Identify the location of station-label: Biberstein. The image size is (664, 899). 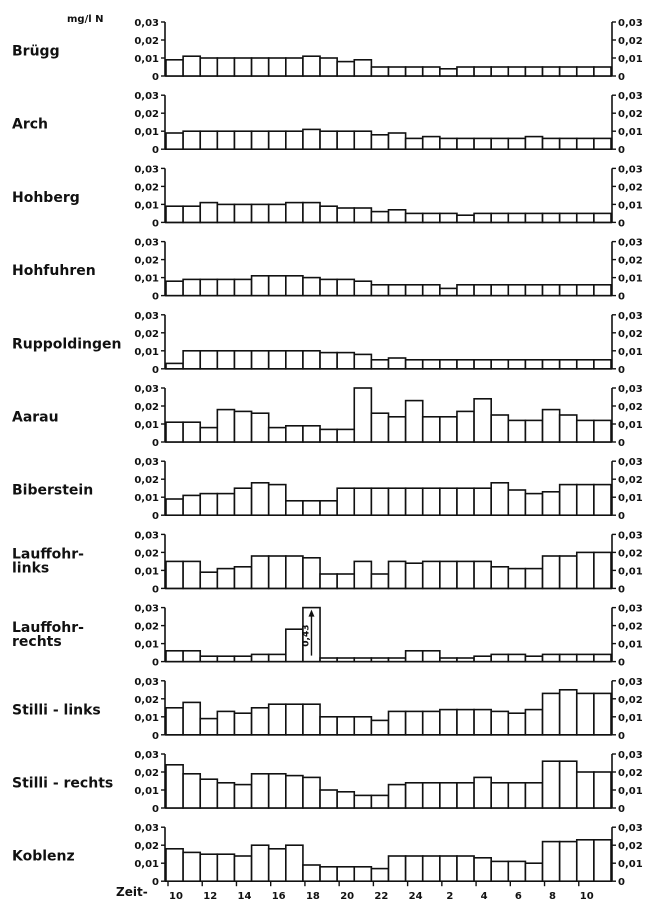
(52, 491).